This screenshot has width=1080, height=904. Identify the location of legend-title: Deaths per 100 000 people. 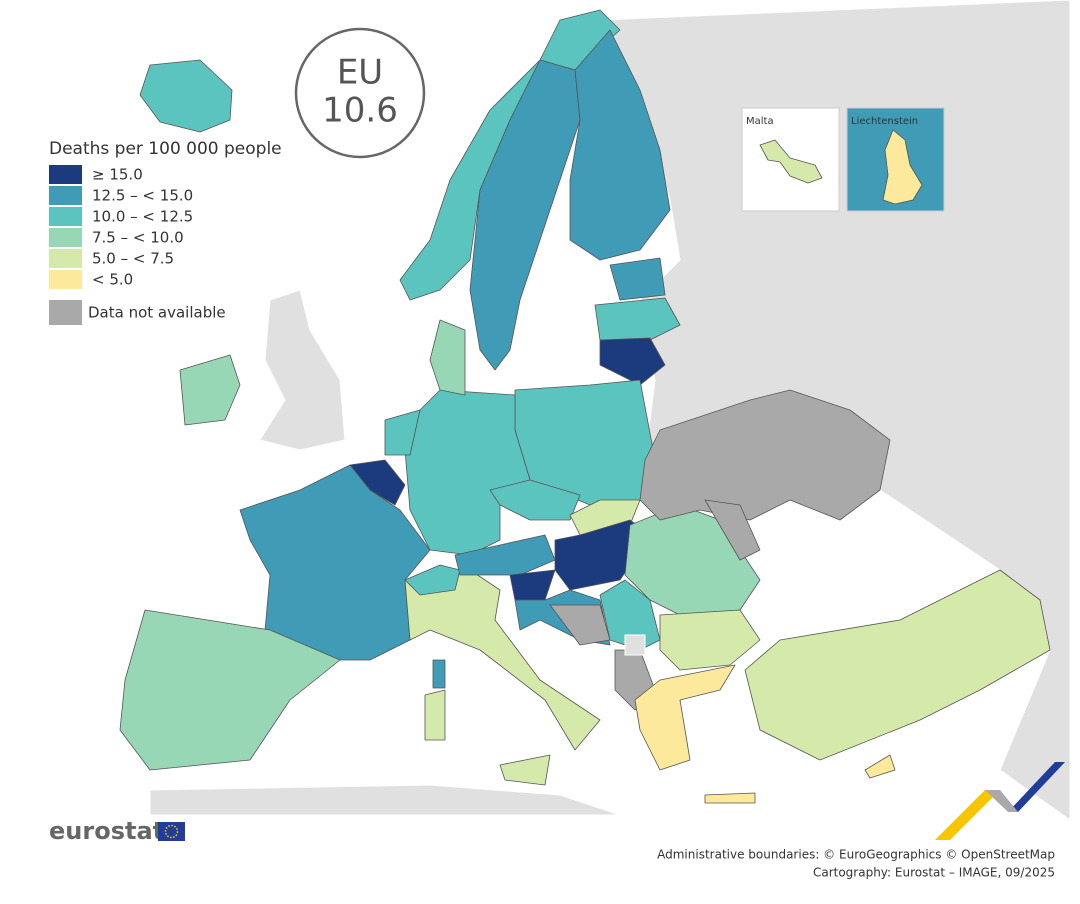
(165, 149).